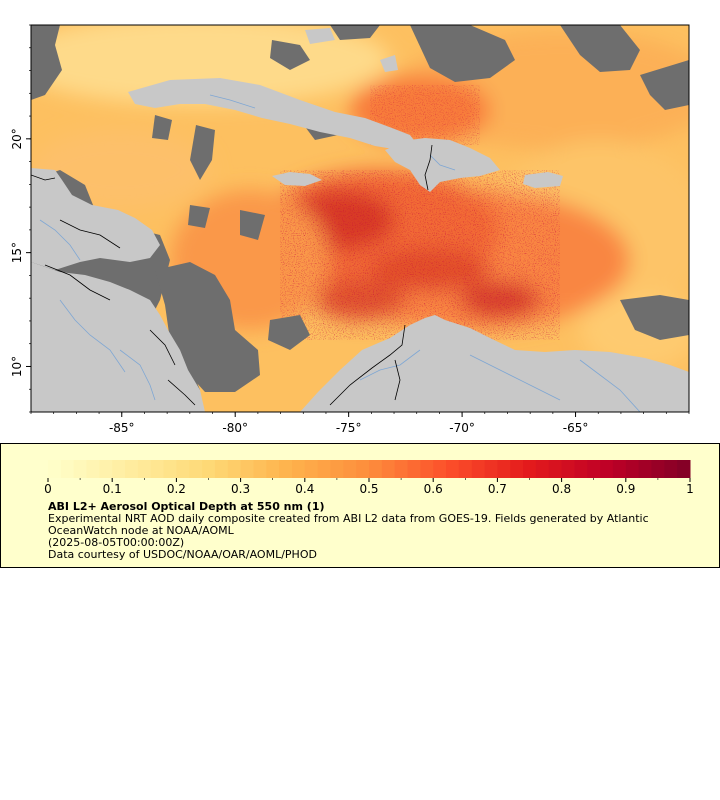  What do you see at coordinates (112, 489) in the screenshot?
I see `colorbar-tick-label: 0.1` at bounding box center [112, 489].